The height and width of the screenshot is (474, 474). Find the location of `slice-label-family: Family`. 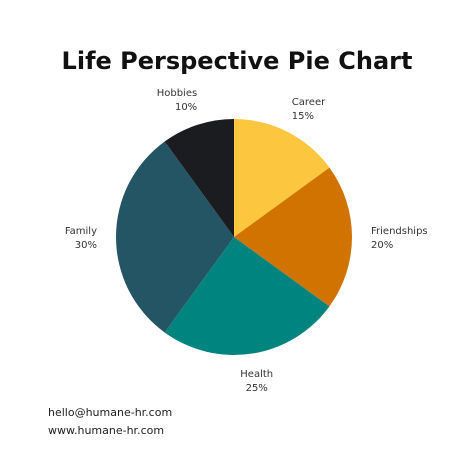

slice-label-family: Family is located at coordinates (81, 231).